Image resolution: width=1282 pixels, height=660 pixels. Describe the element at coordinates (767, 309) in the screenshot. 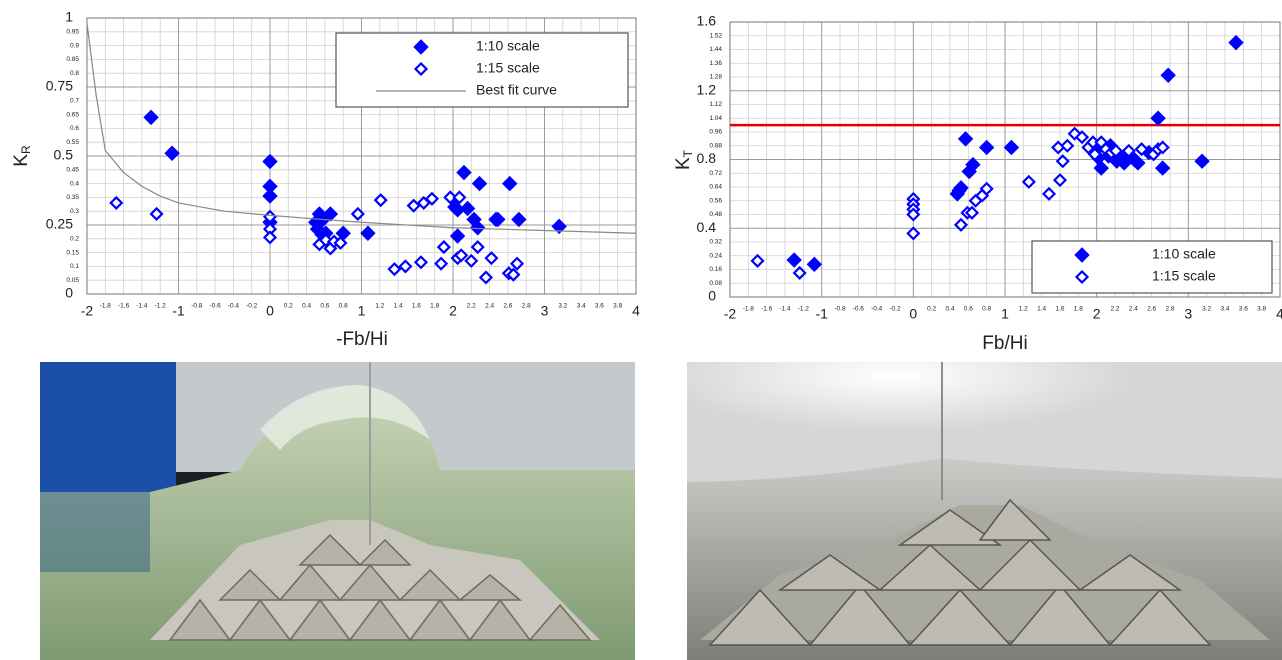

I see `x-minor-tick-label: -1.6` at that location.